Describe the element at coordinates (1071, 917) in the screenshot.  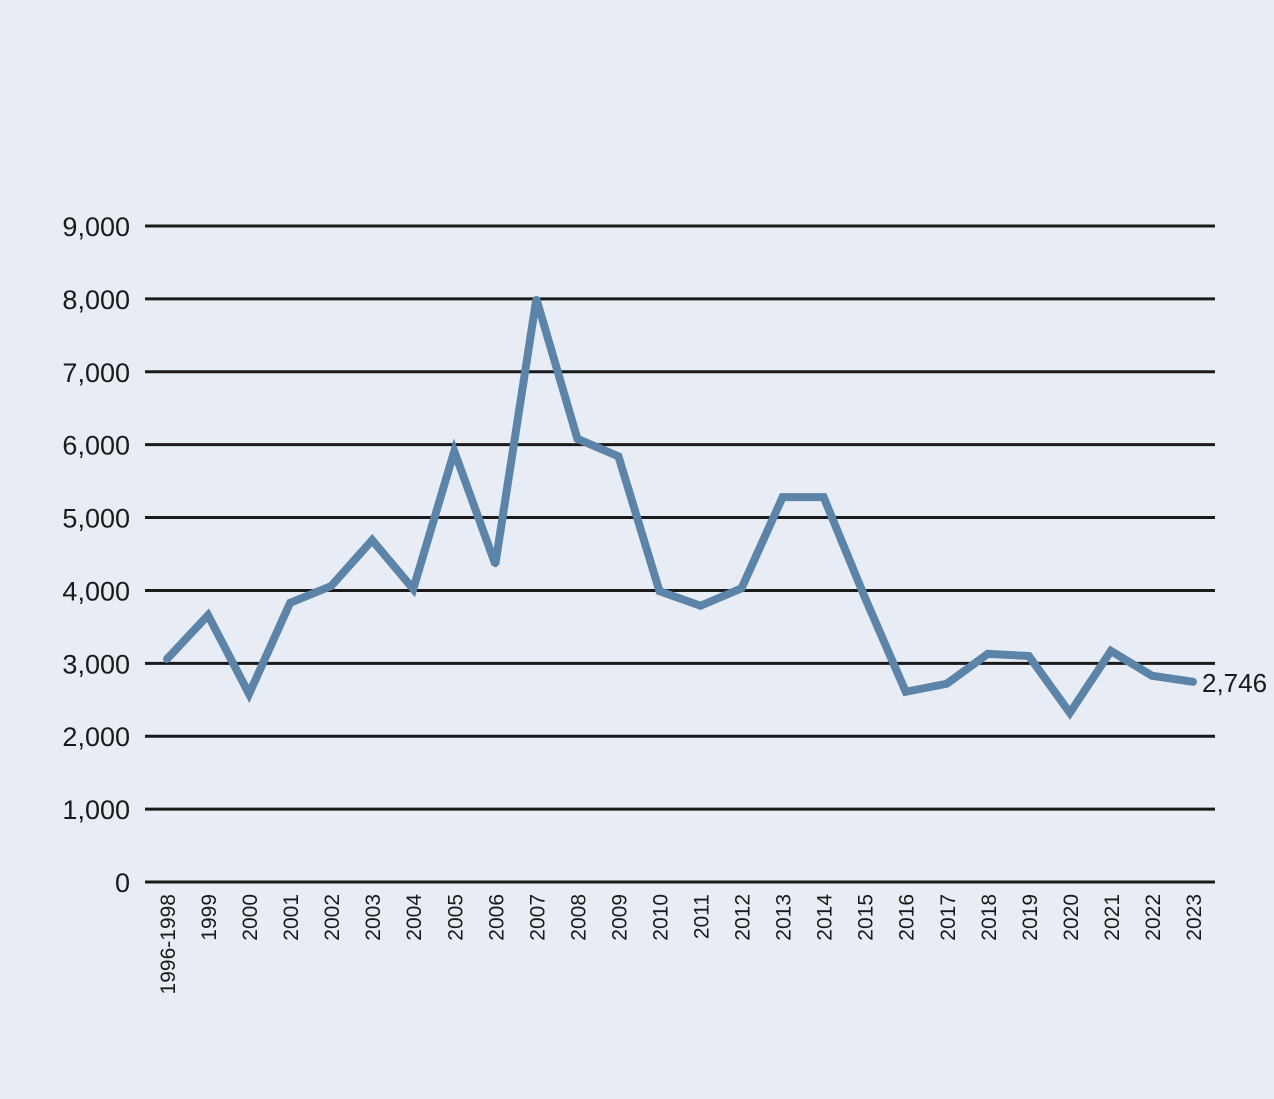
I see `x-tick-label: 2020` at that location.